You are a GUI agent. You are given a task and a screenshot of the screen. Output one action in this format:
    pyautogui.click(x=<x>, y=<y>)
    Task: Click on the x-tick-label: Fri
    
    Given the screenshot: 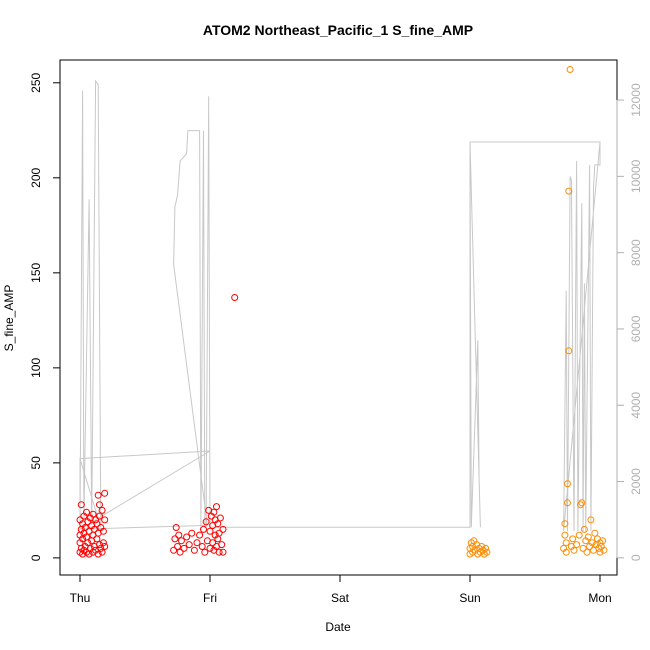 What is the action you would take?
    pyautogui.click(x=210, y=598)
    